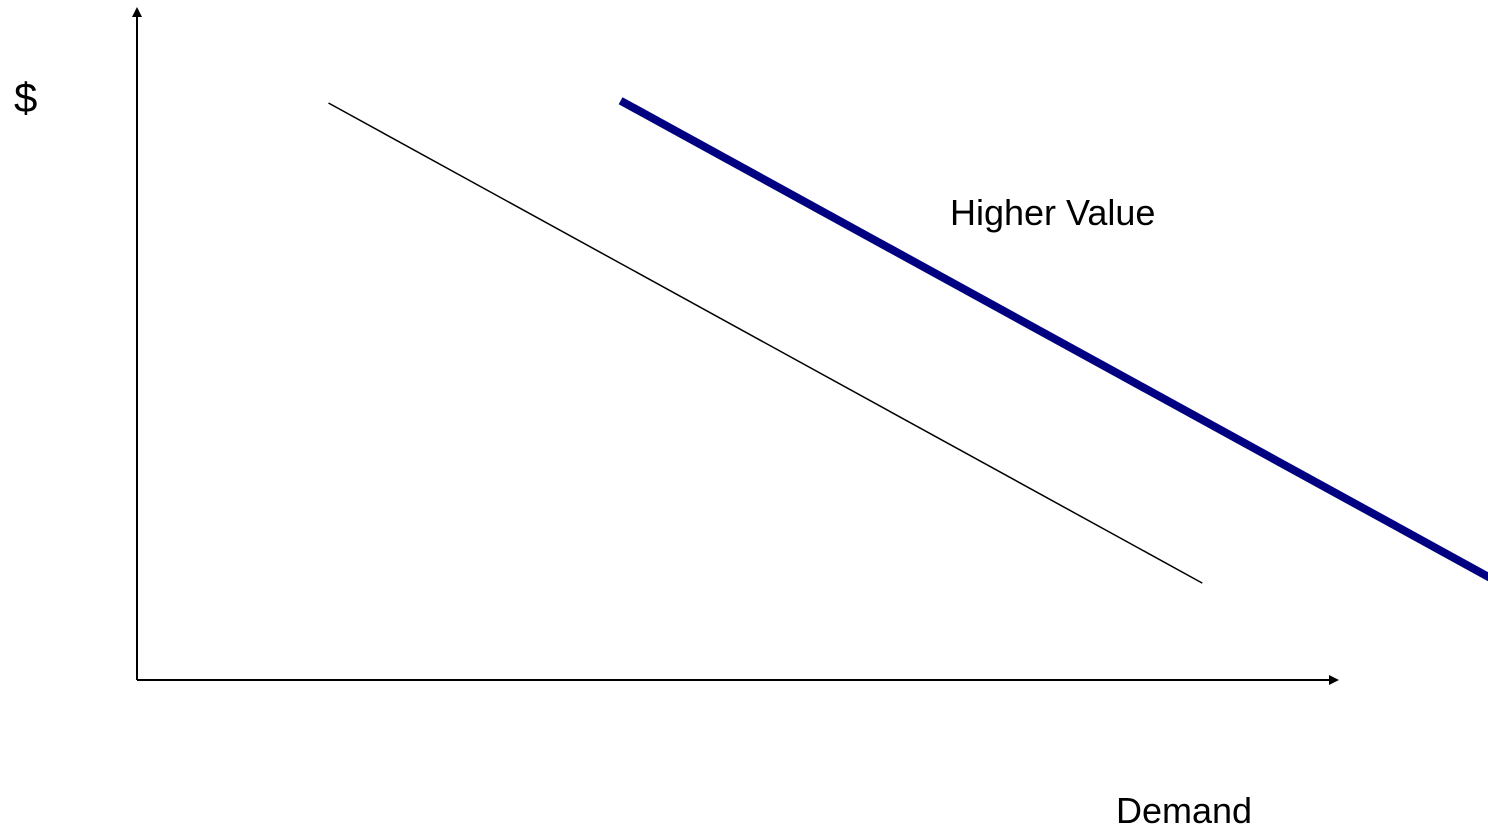 Image resolution: width=1488 pixels, height=836 pixels. I want to click on x-axis-label: Demand, so click(1184, 810).